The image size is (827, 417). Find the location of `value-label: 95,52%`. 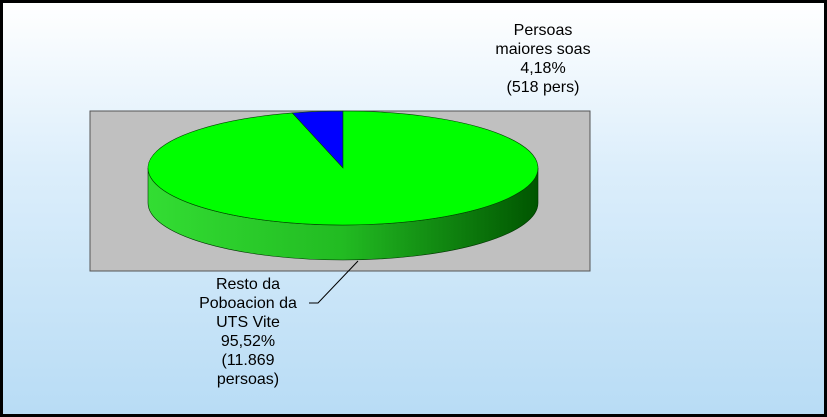

value-label: 95,52% is located at coordinates (248, 341).